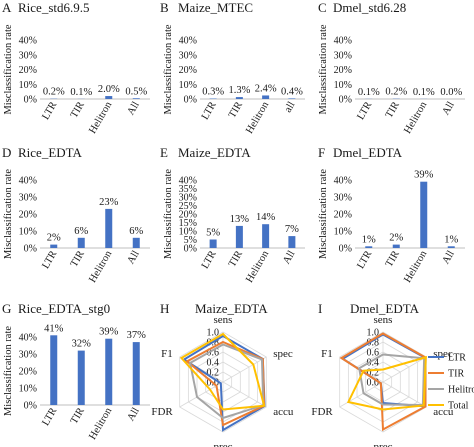 This screenshot has width=474, height=447. What do you see at coordinates (292, 229) in the screenshot?
I see `data-label: 7%` at bounding box center [292, 229].